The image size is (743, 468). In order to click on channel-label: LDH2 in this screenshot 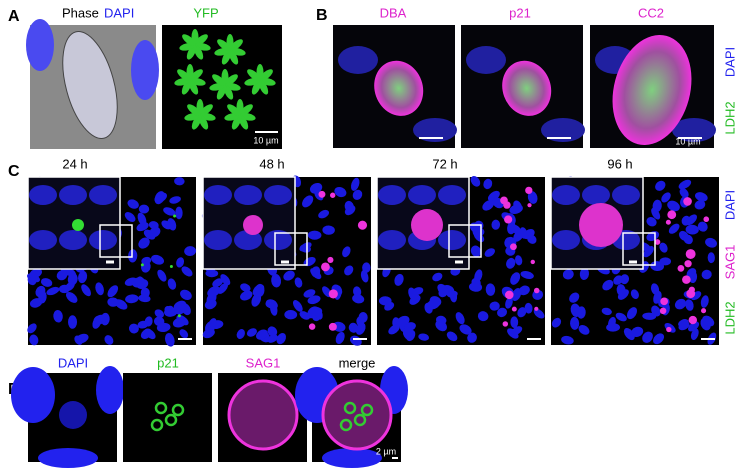, I will do `click(729, 317)`.